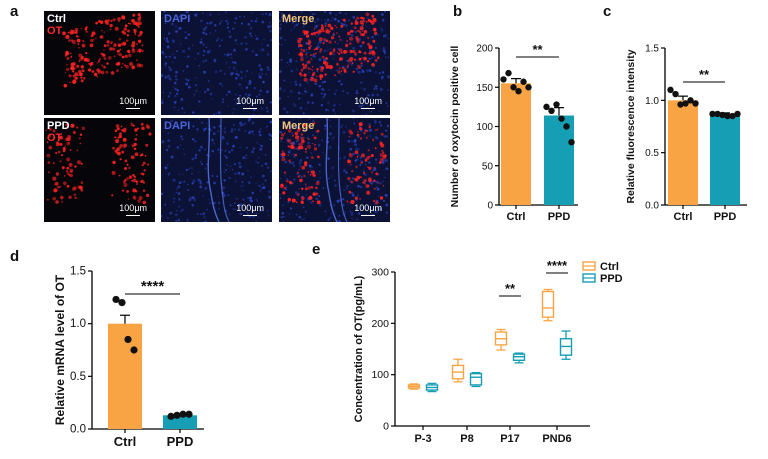 The width and height of the screenshot is (768, 459). I want to click on x-tick-label: Ctrl, so click(683, 217).